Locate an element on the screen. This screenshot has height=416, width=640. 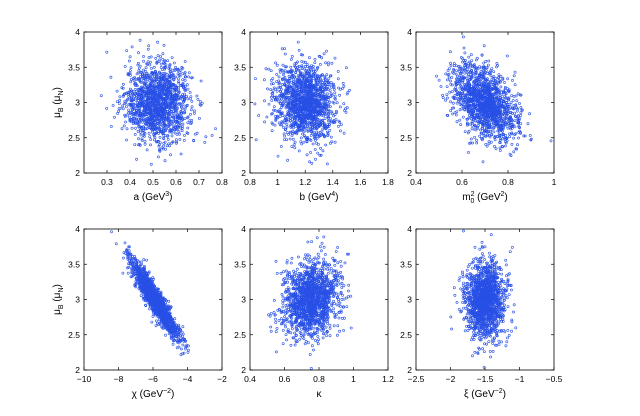
y-tick-label: 3 is located at coordinates (77, 103).